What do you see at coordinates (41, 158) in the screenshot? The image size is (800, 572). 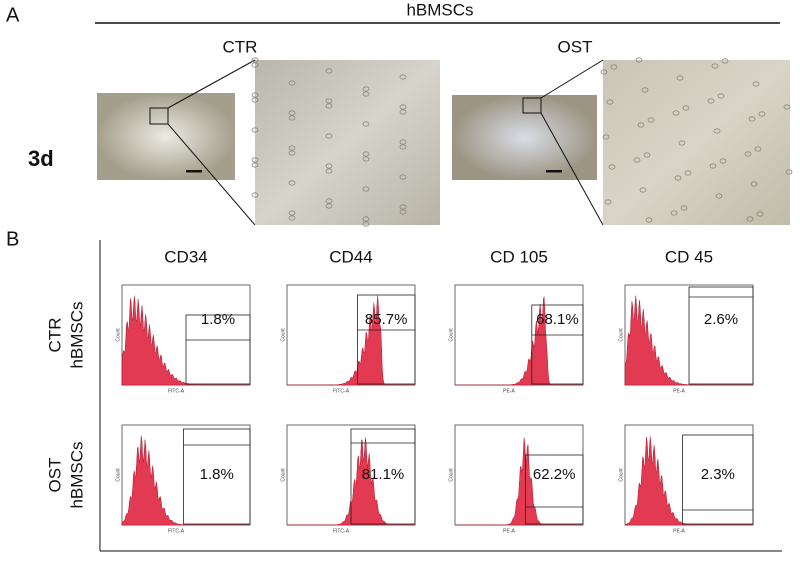 I see `timepoint-label: 3d` at bounding box center [41, 158].